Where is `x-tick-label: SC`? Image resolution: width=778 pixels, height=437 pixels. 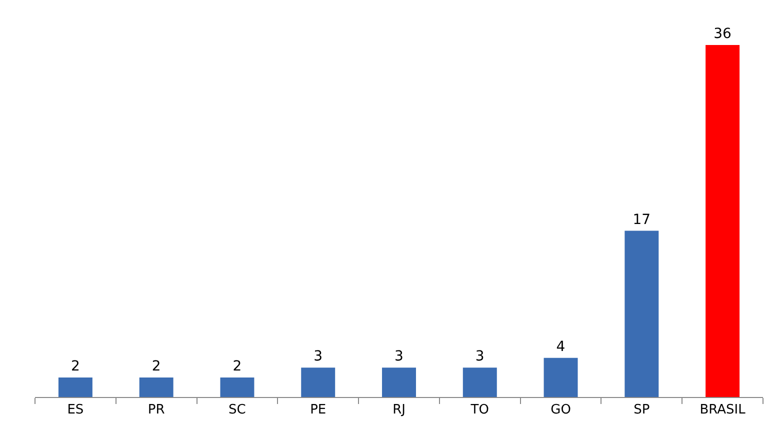 x-tick-label: SC is located at coordinates (237, 410).